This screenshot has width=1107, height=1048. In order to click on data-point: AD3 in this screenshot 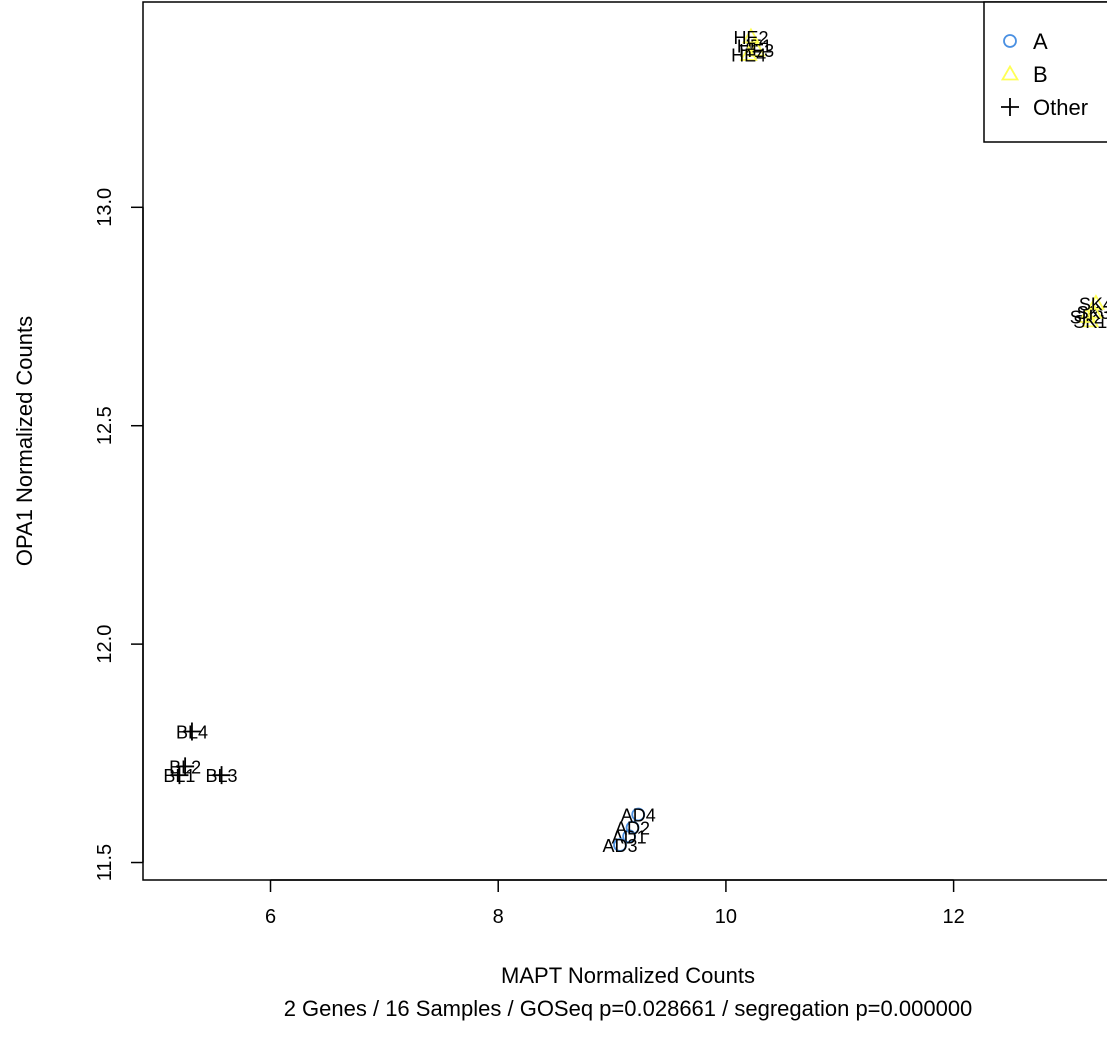, I will do `click(620, 846)`.